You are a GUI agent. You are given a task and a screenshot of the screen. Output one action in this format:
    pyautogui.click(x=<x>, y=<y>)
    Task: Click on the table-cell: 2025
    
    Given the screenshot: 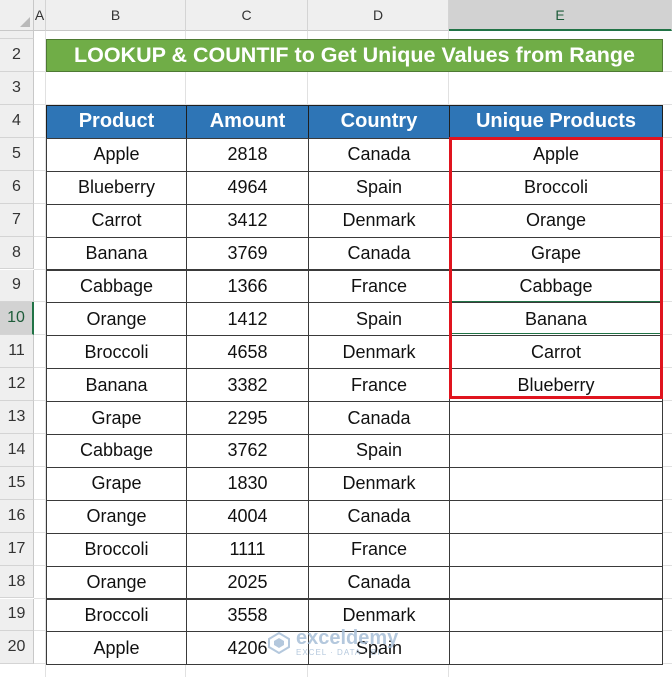 What is the action you would take?
    pyautogui.click(x=247, y=582)
    